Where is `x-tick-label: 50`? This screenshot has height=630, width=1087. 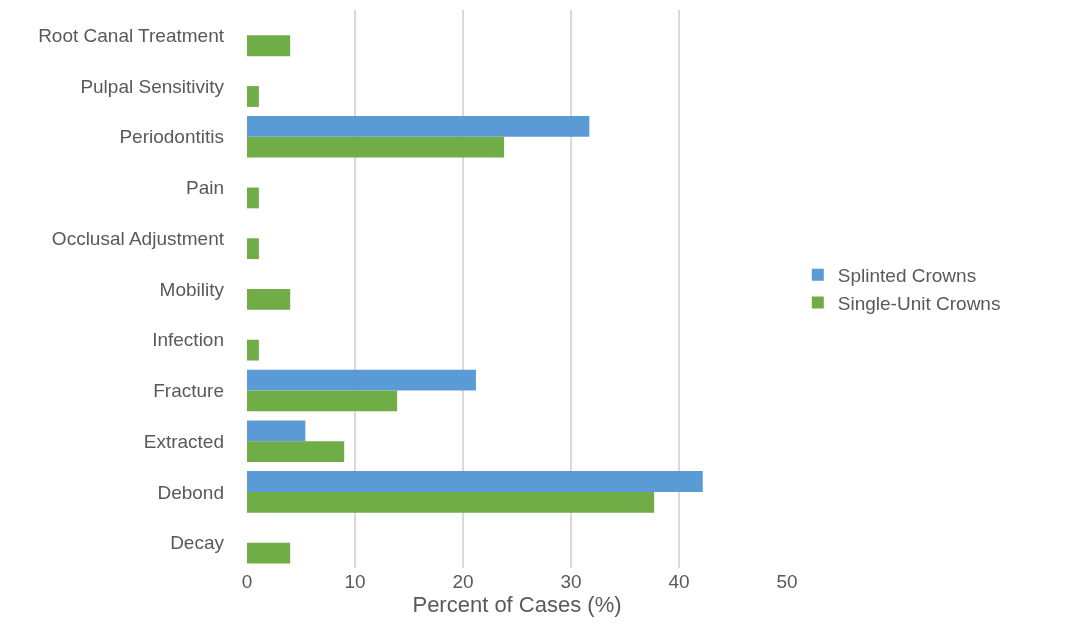 x-tick-label: 50 is located at coordinates (787, 581).